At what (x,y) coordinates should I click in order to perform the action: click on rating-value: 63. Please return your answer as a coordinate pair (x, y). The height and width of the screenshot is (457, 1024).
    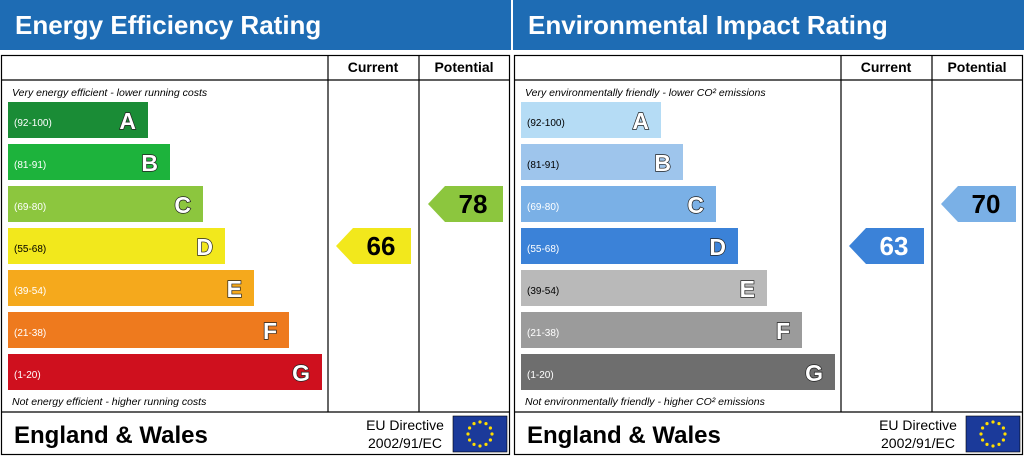
    Looking at the image, I should click on (894, 246).